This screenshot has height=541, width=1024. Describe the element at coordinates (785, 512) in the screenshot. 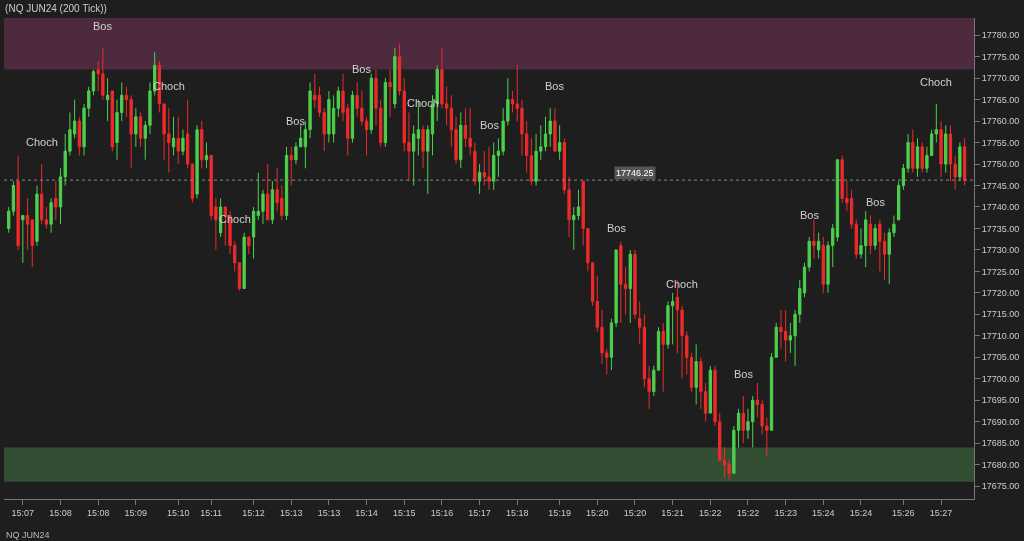

I see `x-tick-label: 15:23` at that location.